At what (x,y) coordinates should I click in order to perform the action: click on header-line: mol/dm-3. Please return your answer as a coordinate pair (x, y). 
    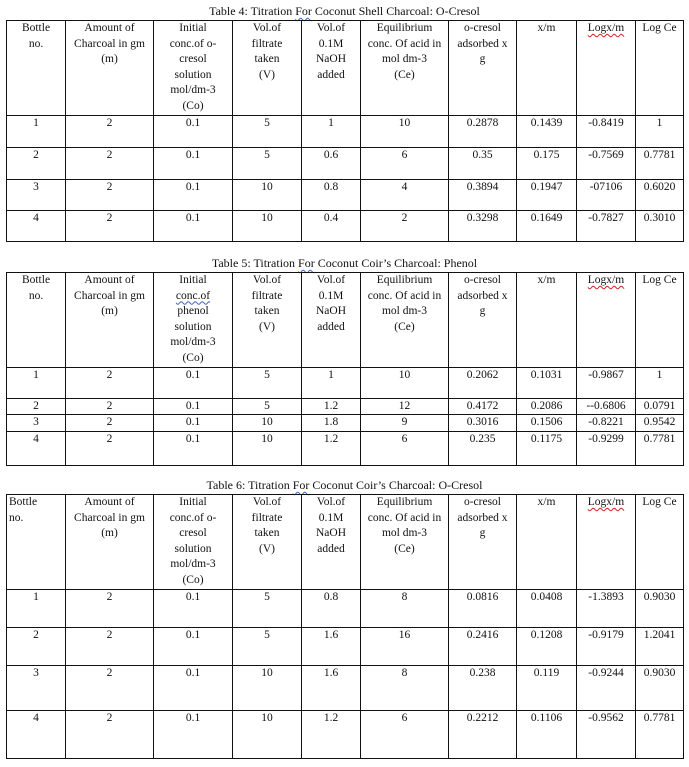
    Looking at the image, I should click on (193, 342).